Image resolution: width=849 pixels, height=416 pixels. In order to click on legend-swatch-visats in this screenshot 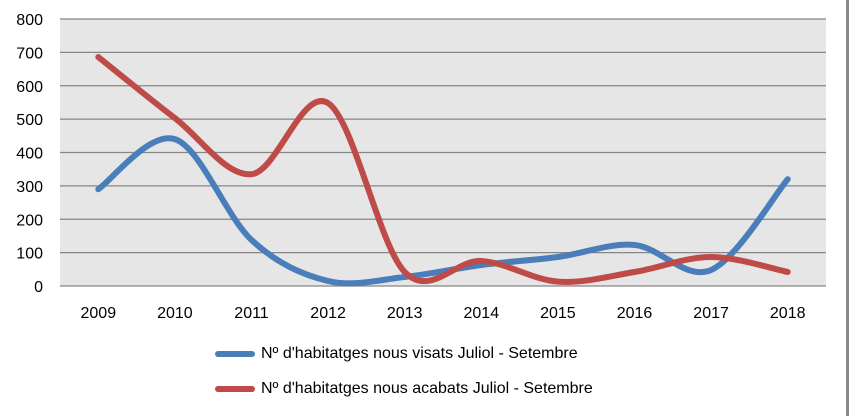, I will do `click(235, 354)`.